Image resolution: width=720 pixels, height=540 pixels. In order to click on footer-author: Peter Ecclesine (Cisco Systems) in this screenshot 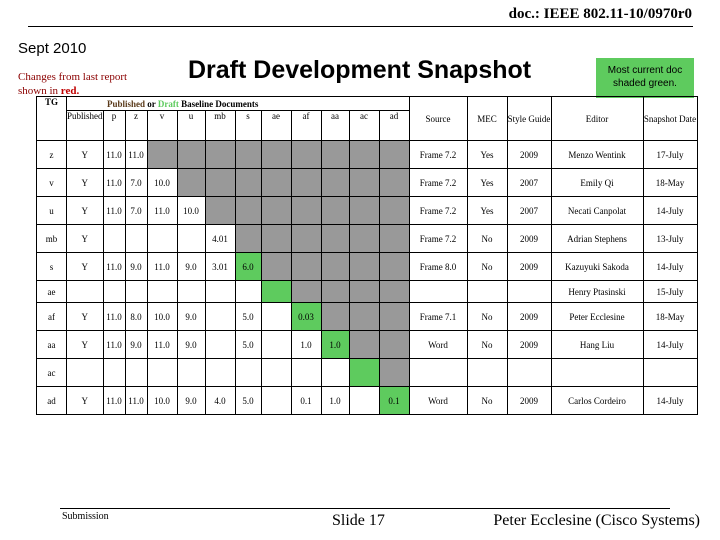, I will do `click(596, 520)`.